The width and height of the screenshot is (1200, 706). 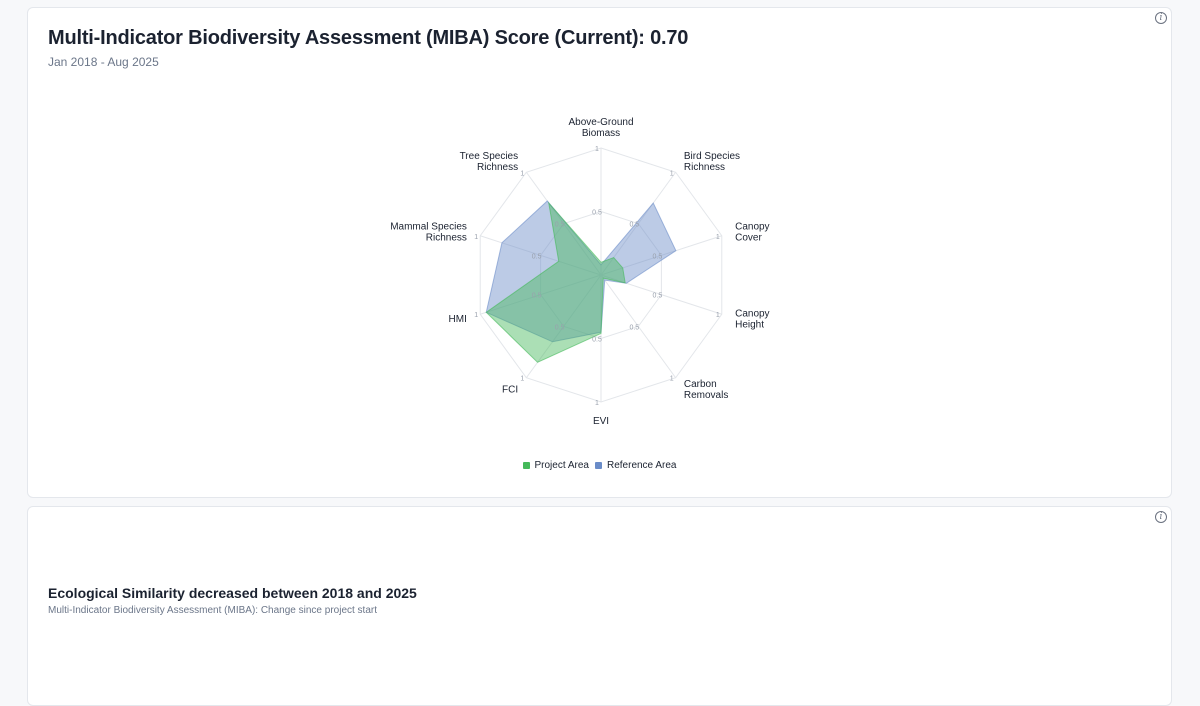 What do you see at coordinates (641, 465) in the screenshot?
I see `legend-label: Reference Area` at bounding box center [641, 465].